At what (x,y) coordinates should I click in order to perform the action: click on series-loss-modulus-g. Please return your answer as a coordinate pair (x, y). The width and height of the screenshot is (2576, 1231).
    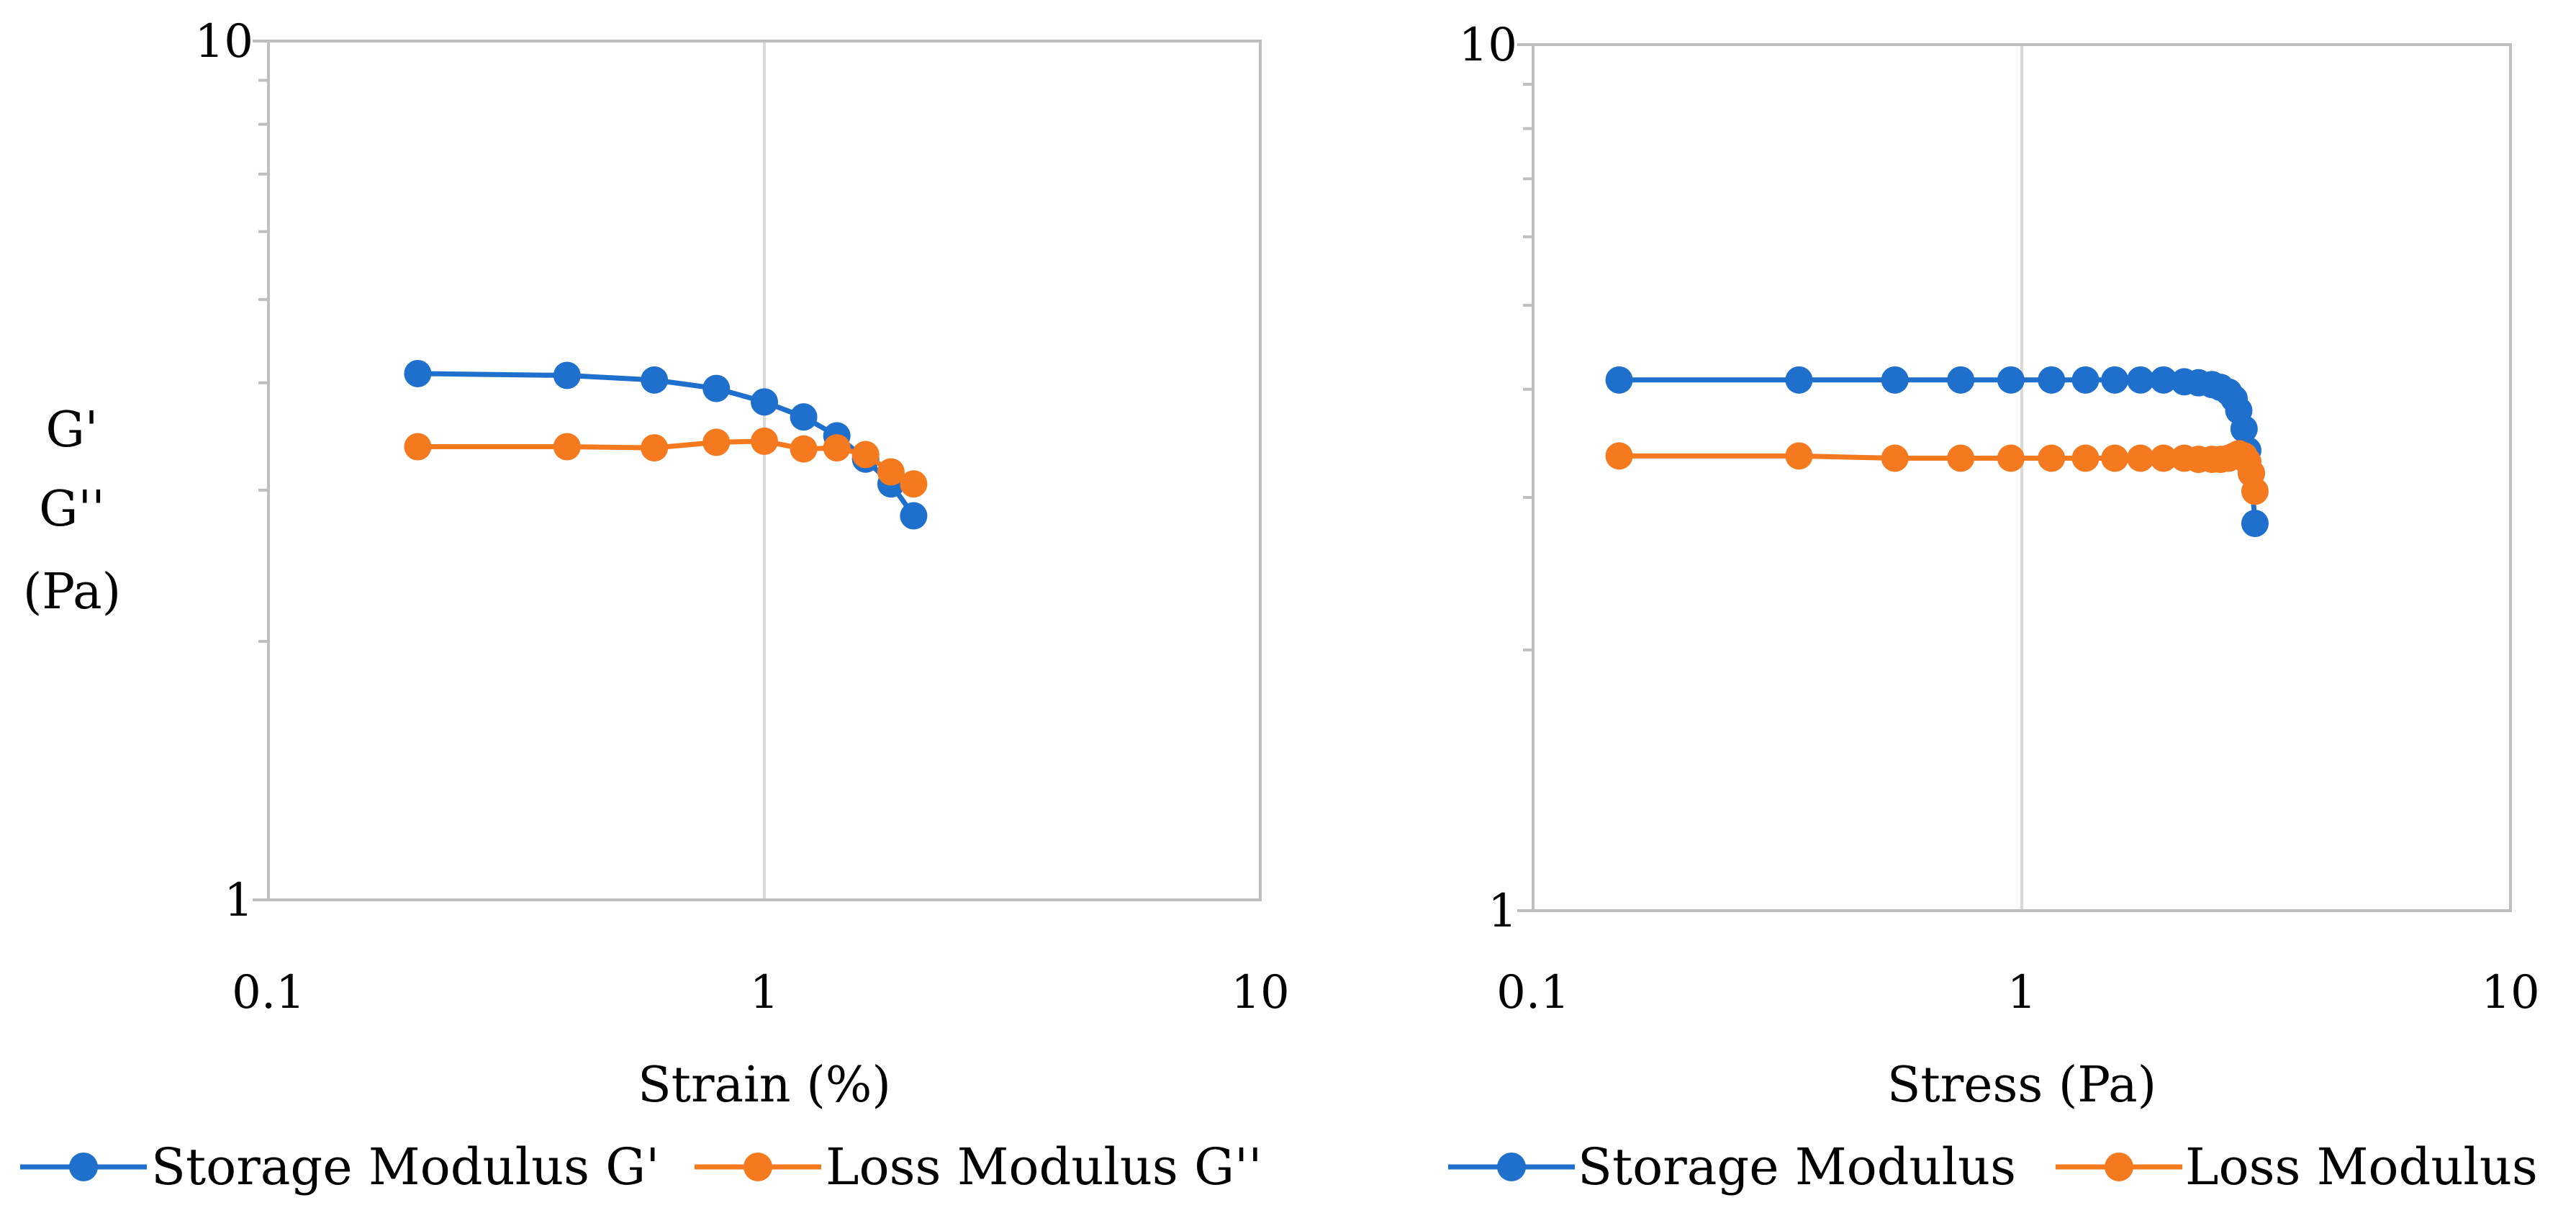
    Looking at the image, I should click on (666, 463).